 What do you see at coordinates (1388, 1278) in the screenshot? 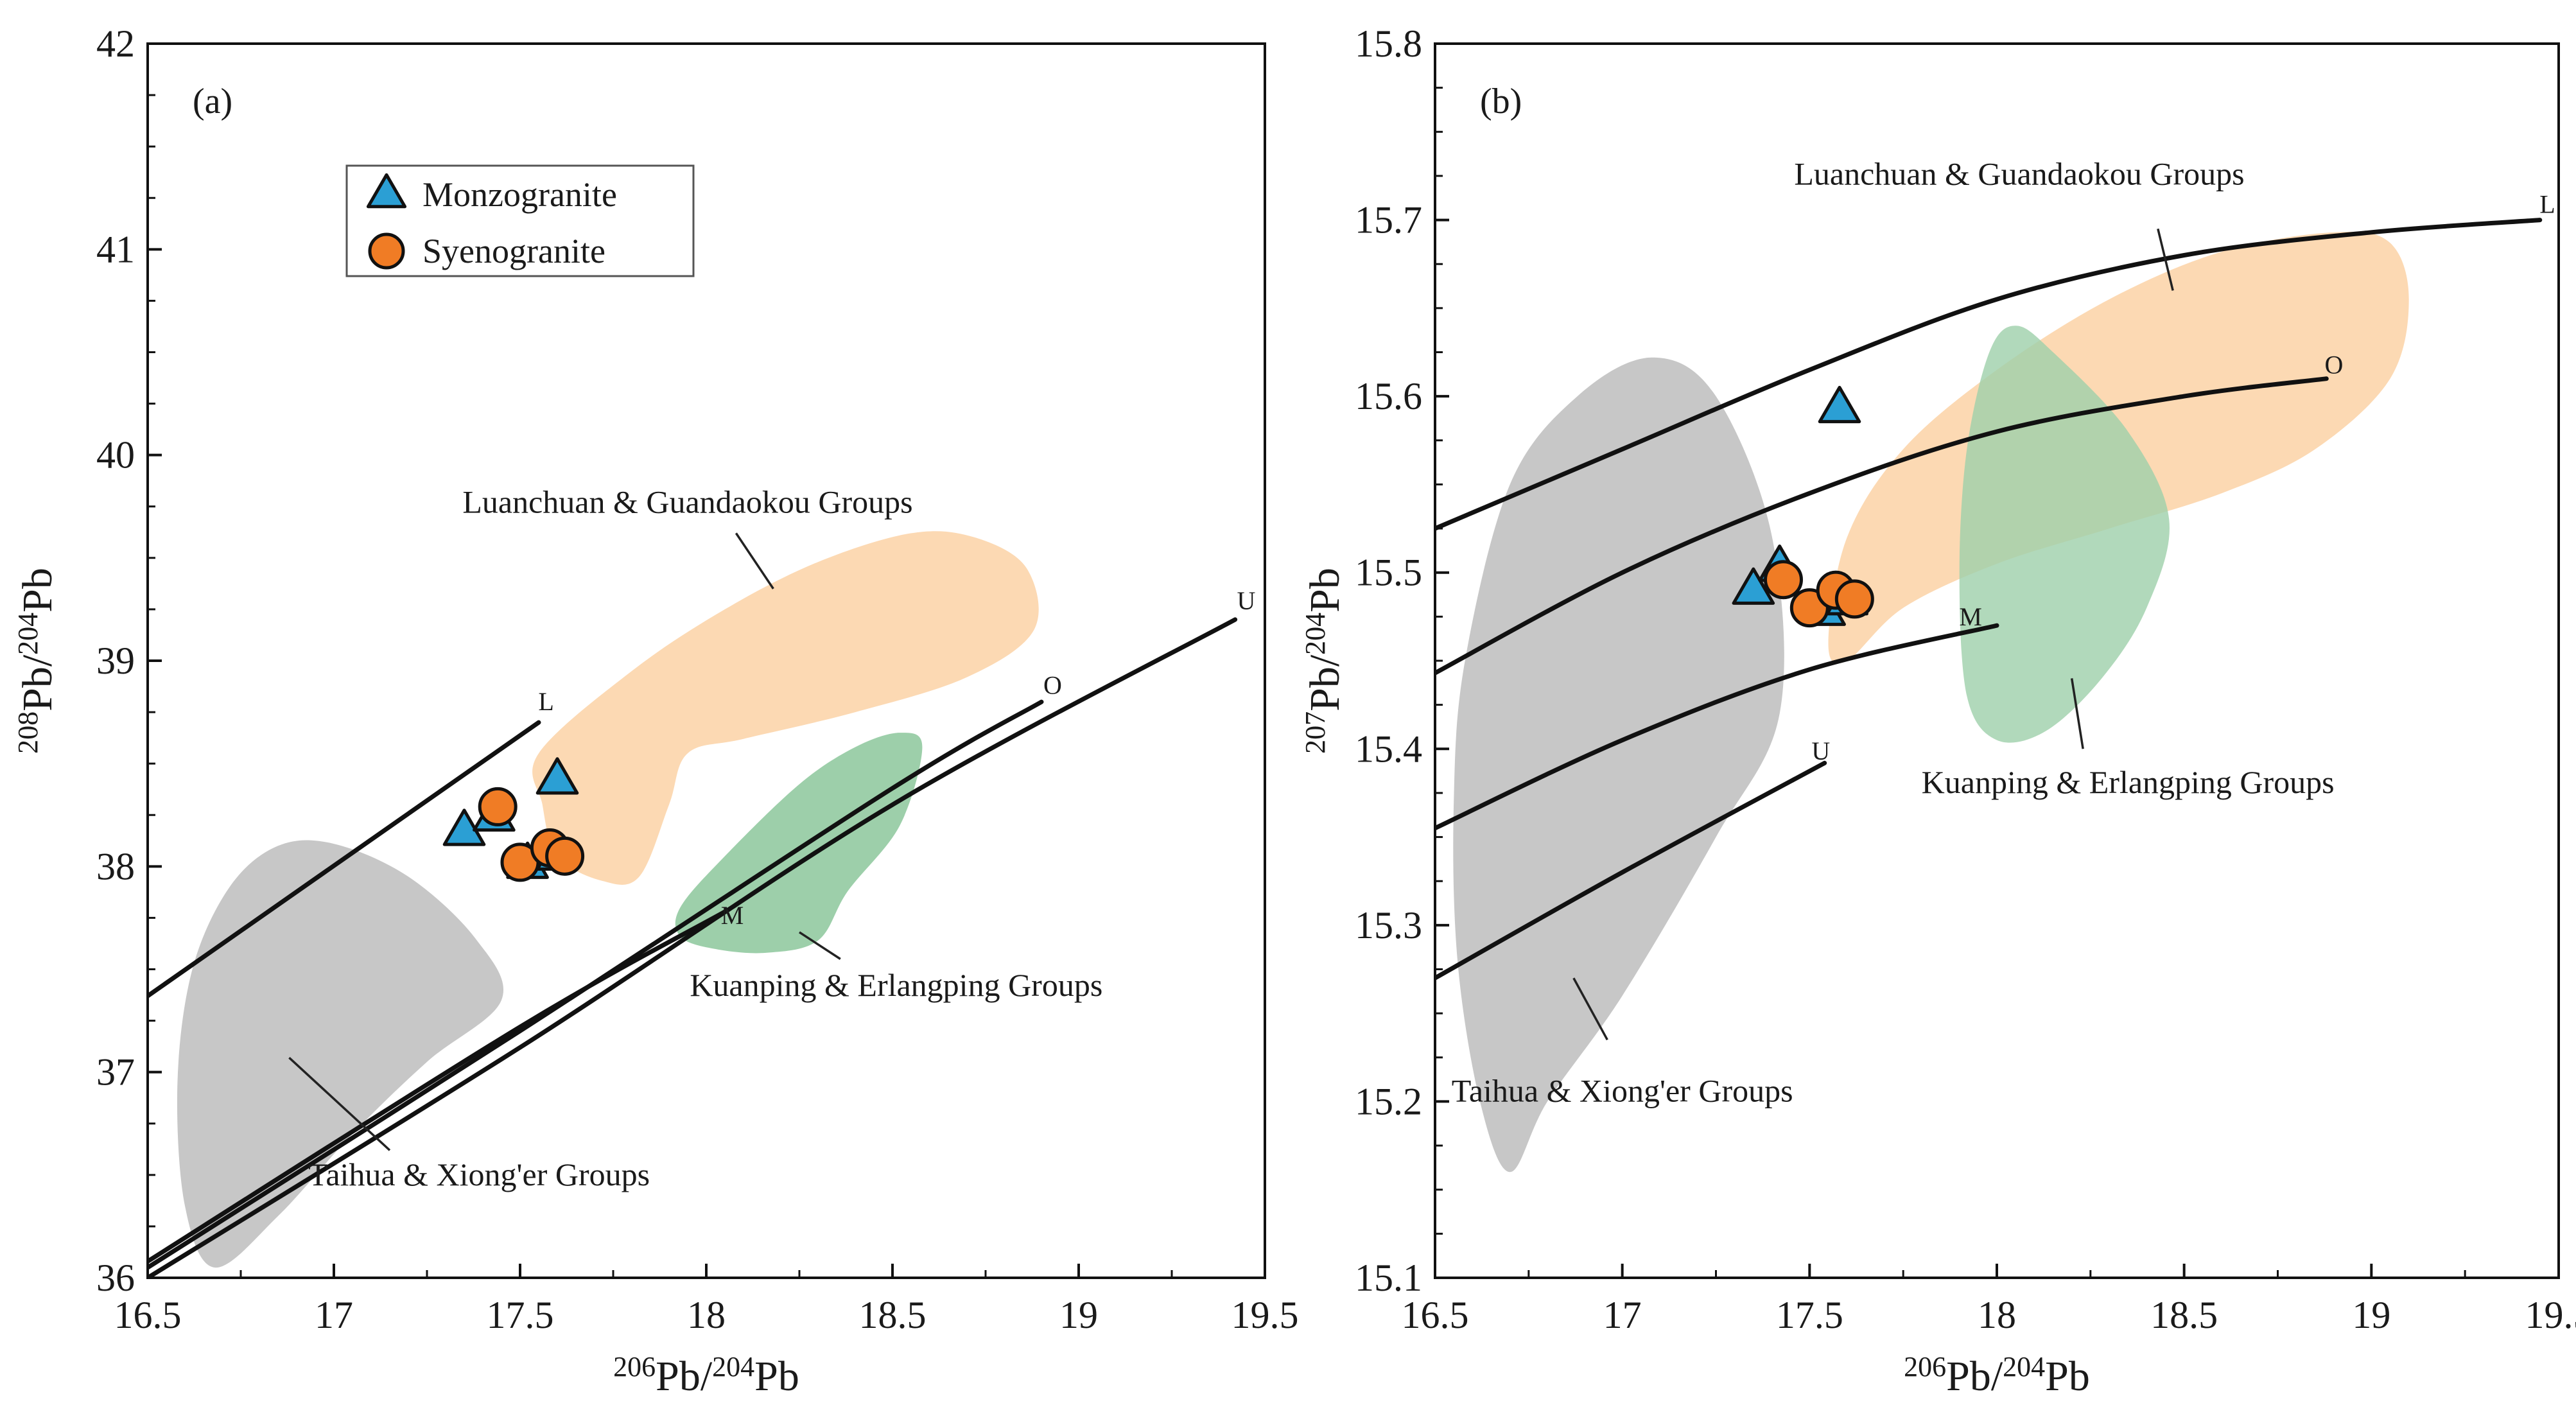
I see `y-tick-label: 15.1` at bounding box center [1388, 1278].